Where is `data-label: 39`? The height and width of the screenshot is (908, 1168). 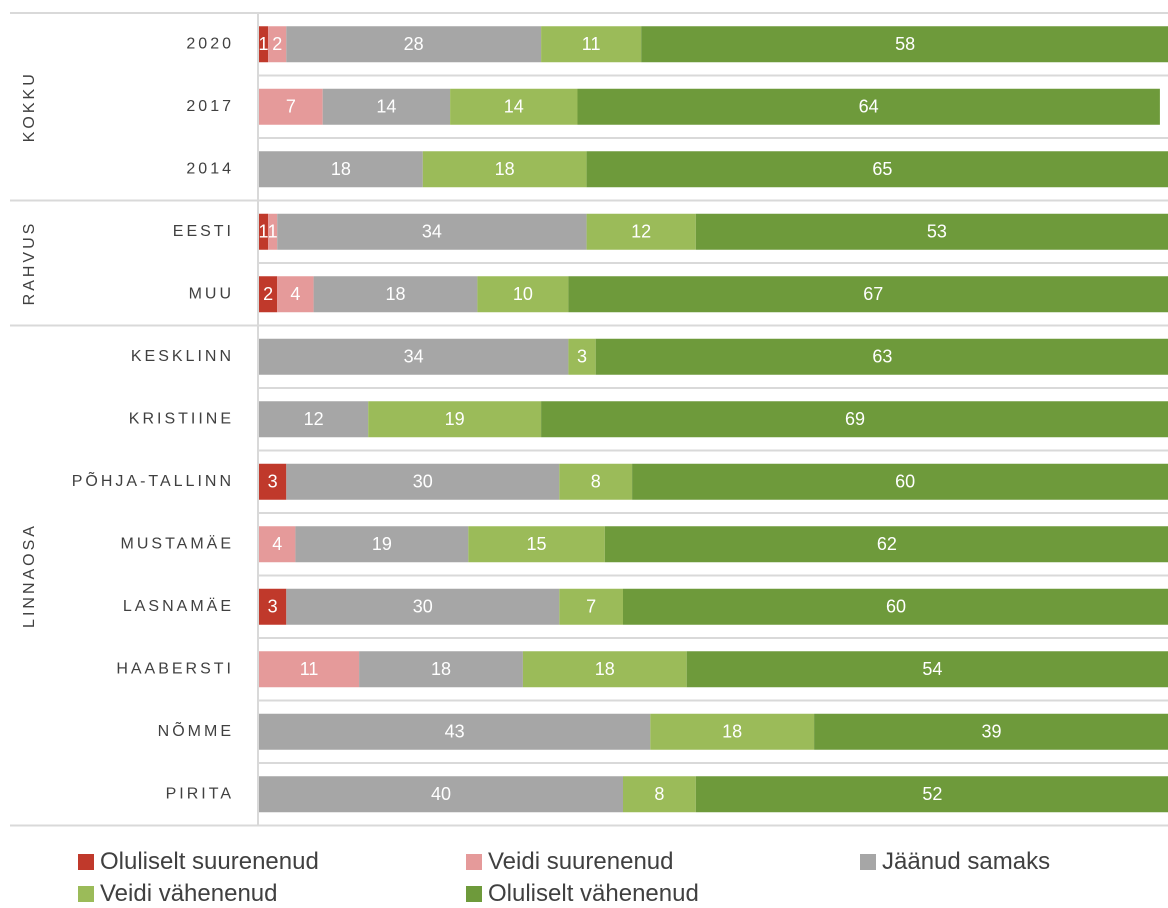
data-label: 39 is located at coordinates (992, 732).